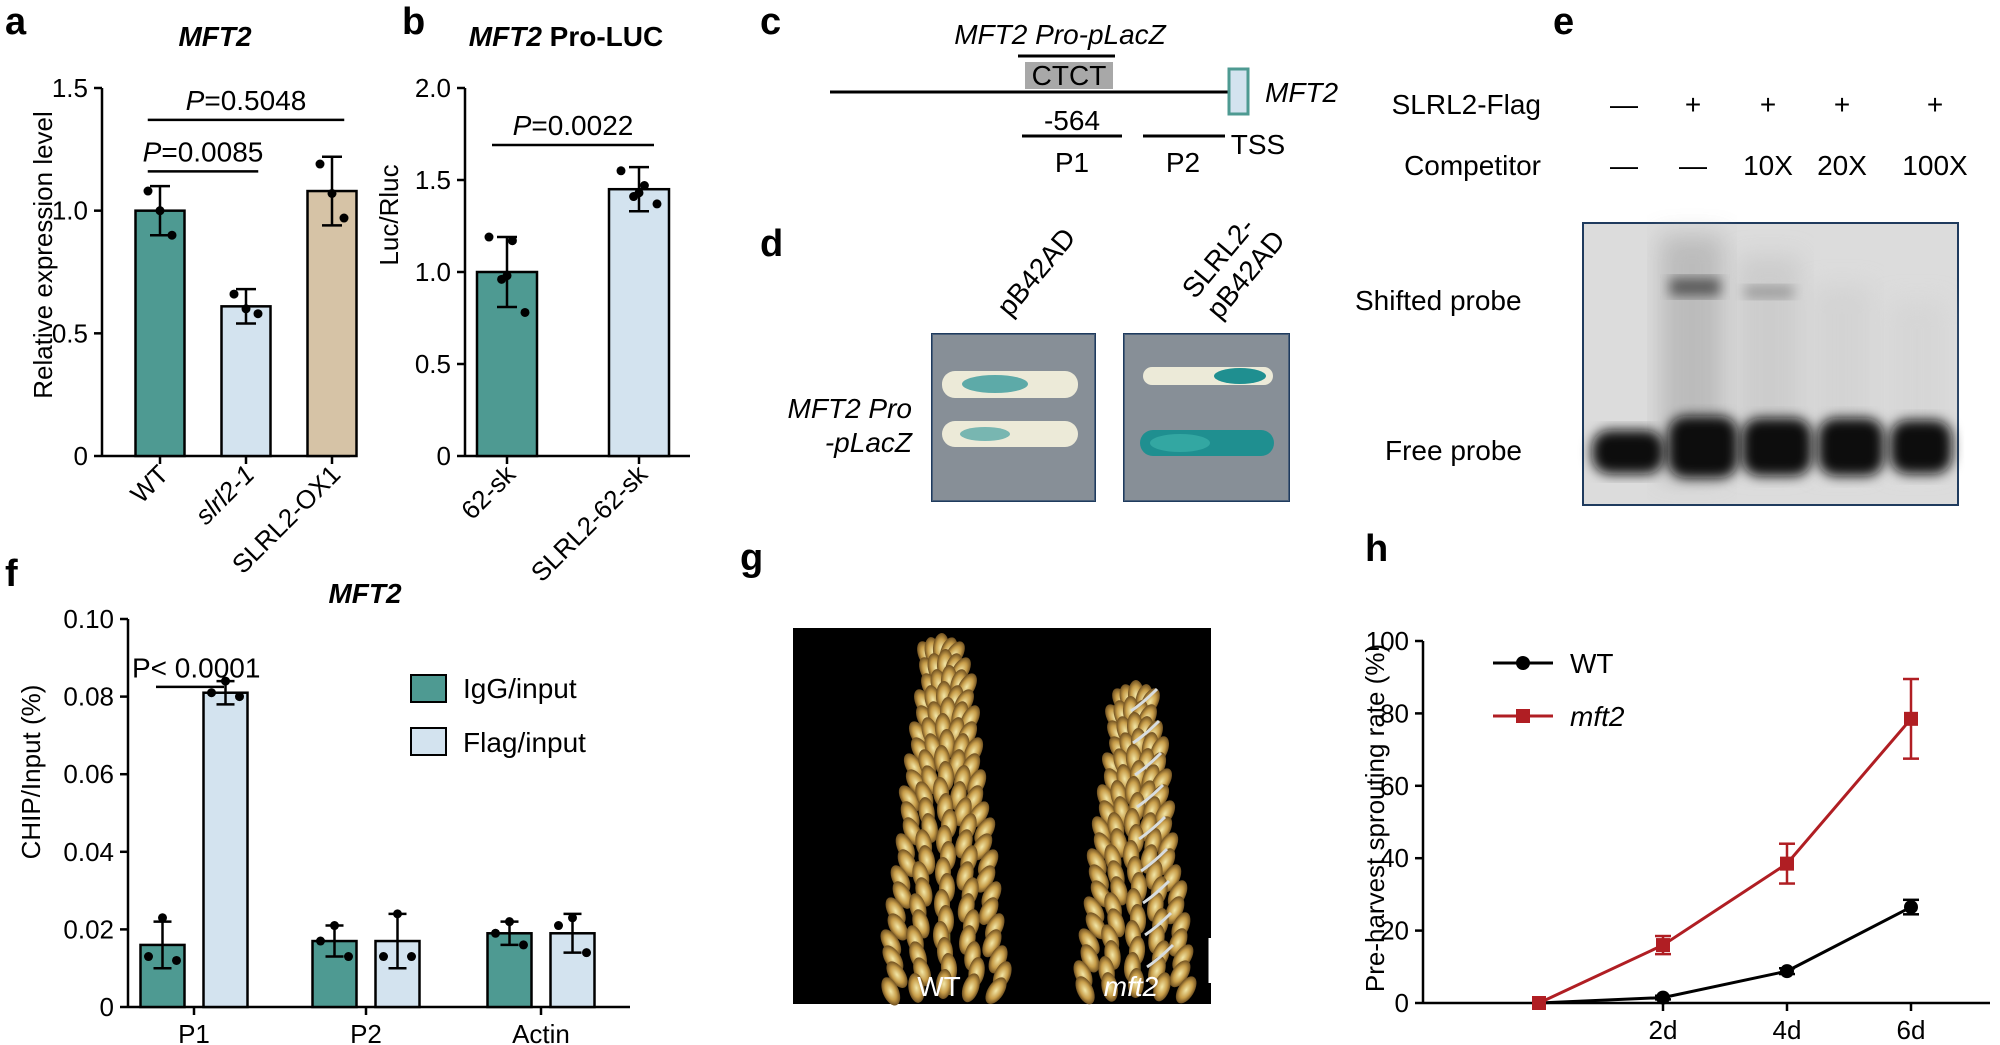  Describe the element at coordinates (1628, 452) in the screenshot. I see `free-band-lane1` at that location.